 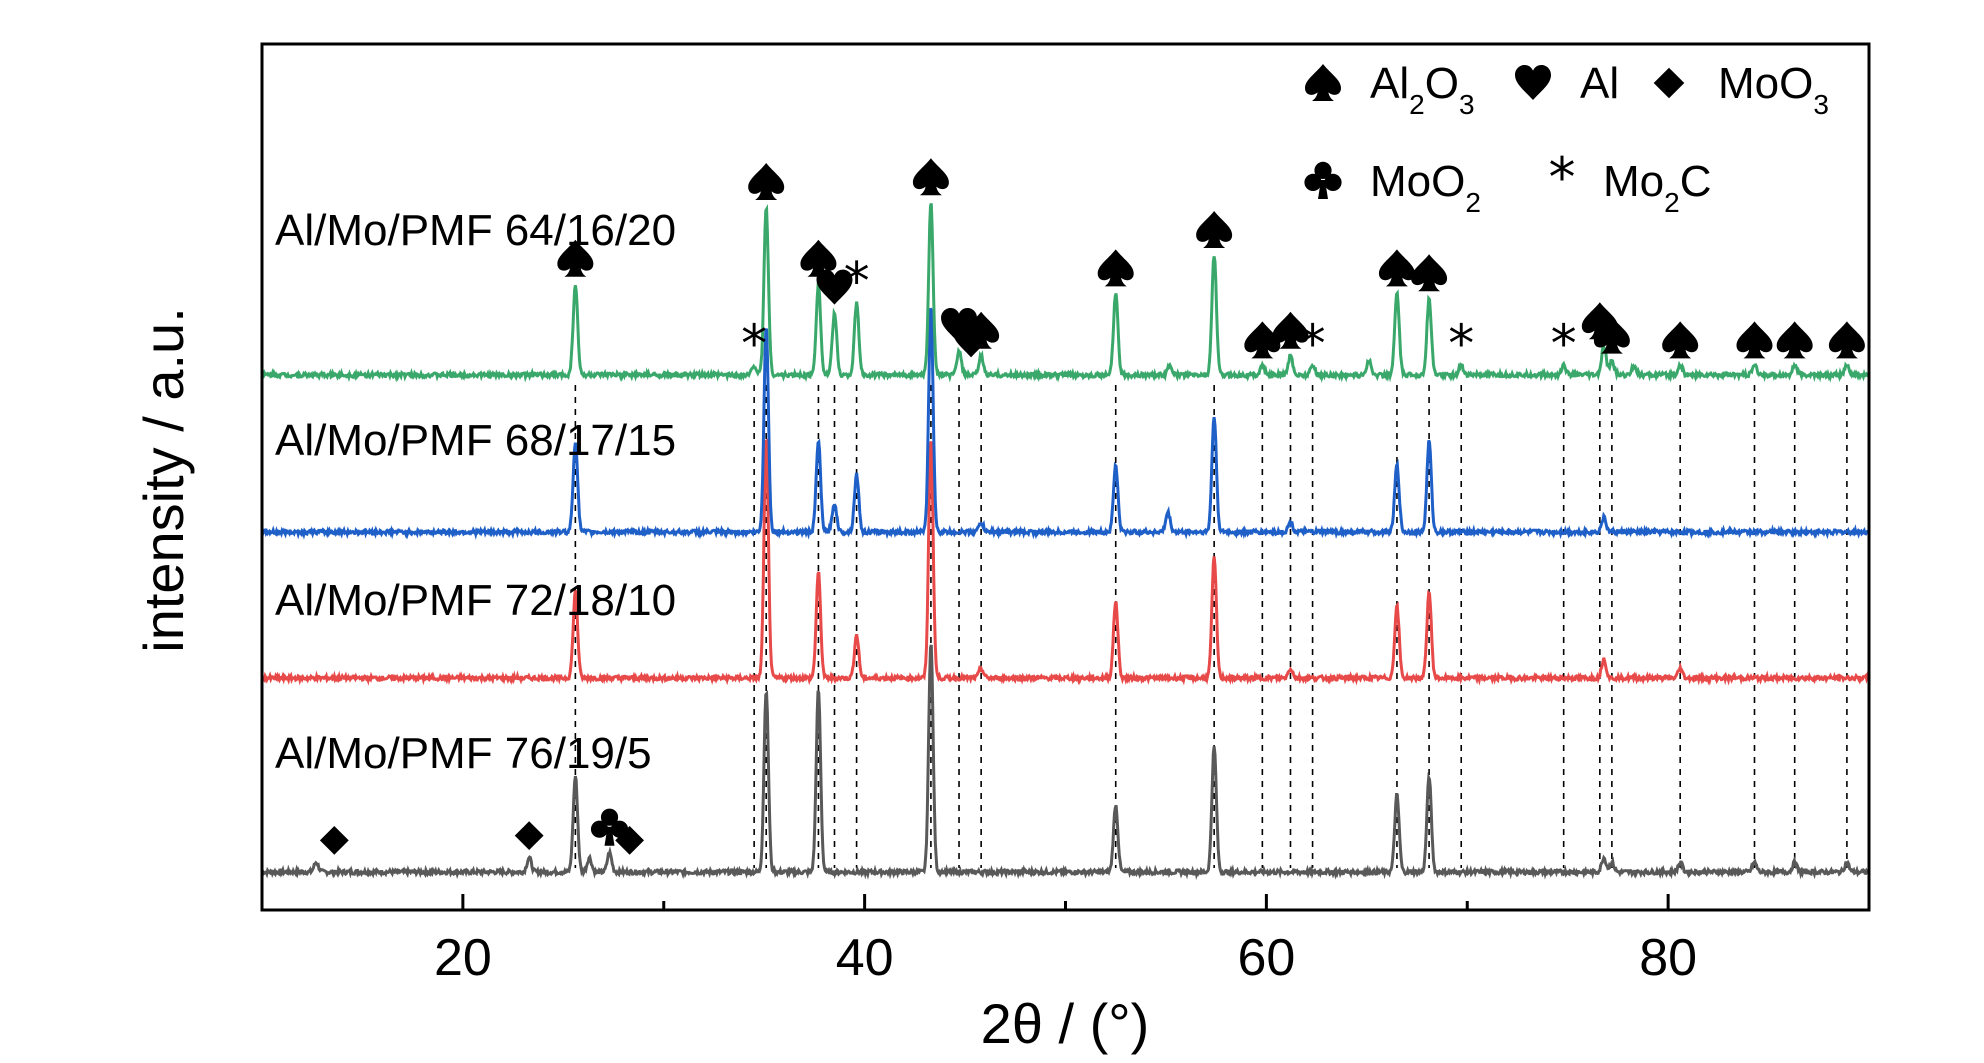 What do you see at coordinates (1065, 940) in the screenshot?
I see `x-axis-ticks: 20 40 60 80` at bounding box center [1065, 940].